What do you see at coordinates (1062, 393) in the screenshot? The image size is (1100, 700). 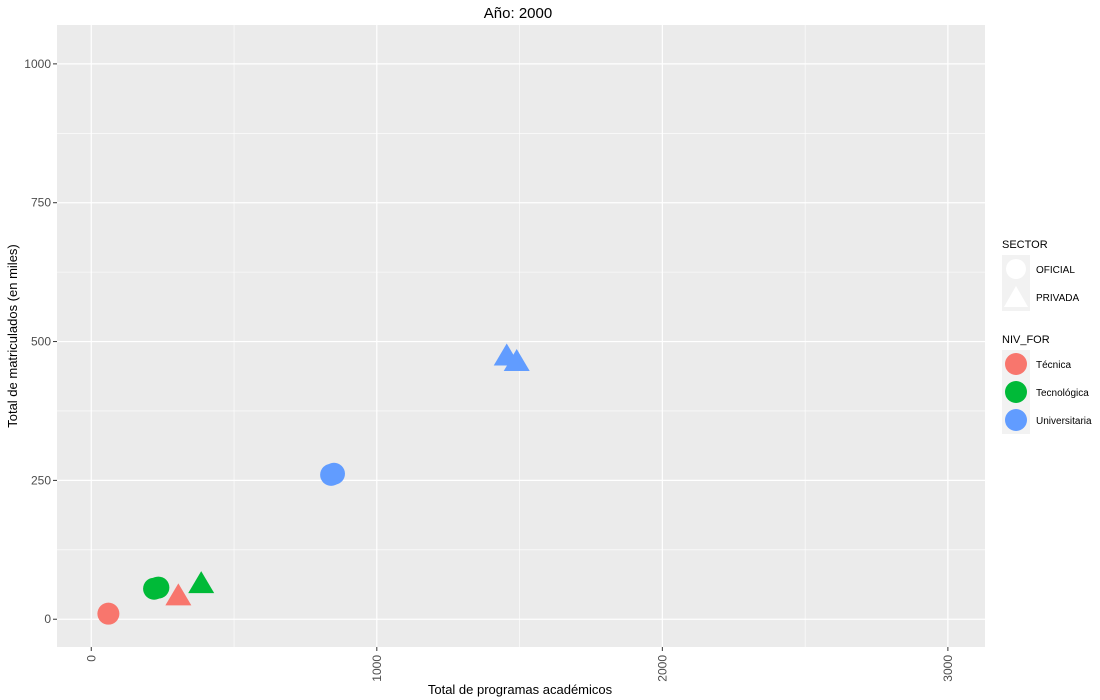 I see `legend-label-tecnologica: Tecnológica` at bounding box center [1062, 393].